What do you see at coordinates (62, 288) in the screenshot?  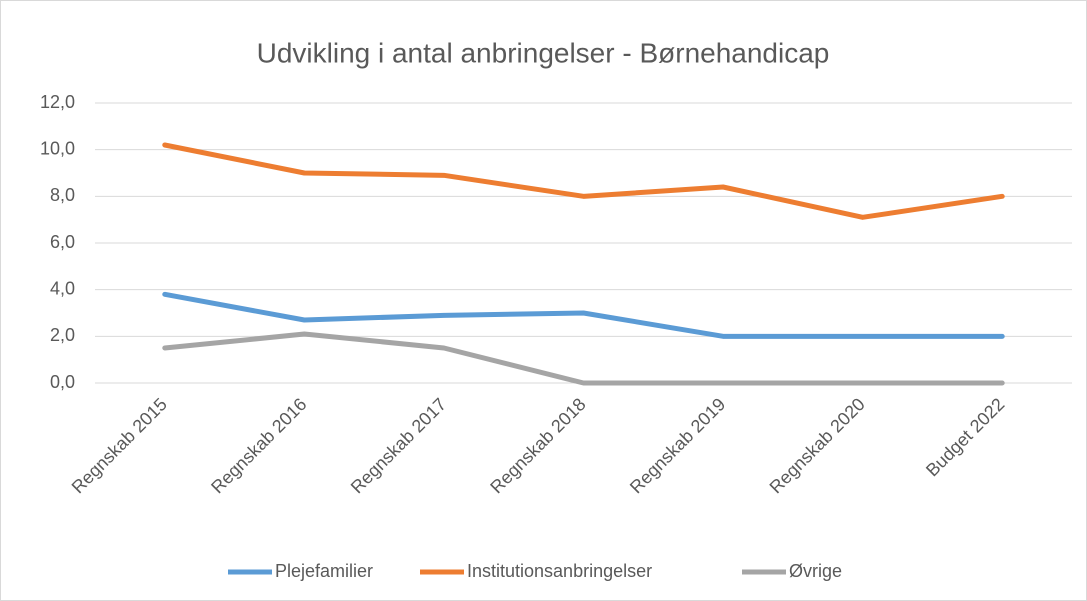 I see `y-tick-label: 4,0` at bounding box center [62, 288].